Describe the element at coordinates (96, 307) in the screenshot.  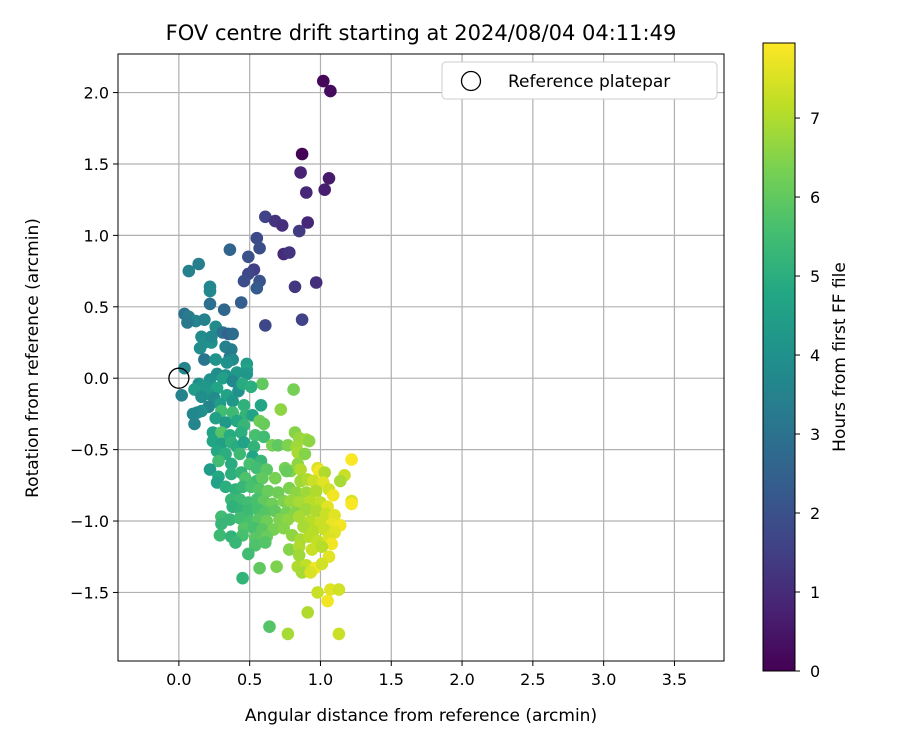
I see `y-tick-label: 0.5` at that location.